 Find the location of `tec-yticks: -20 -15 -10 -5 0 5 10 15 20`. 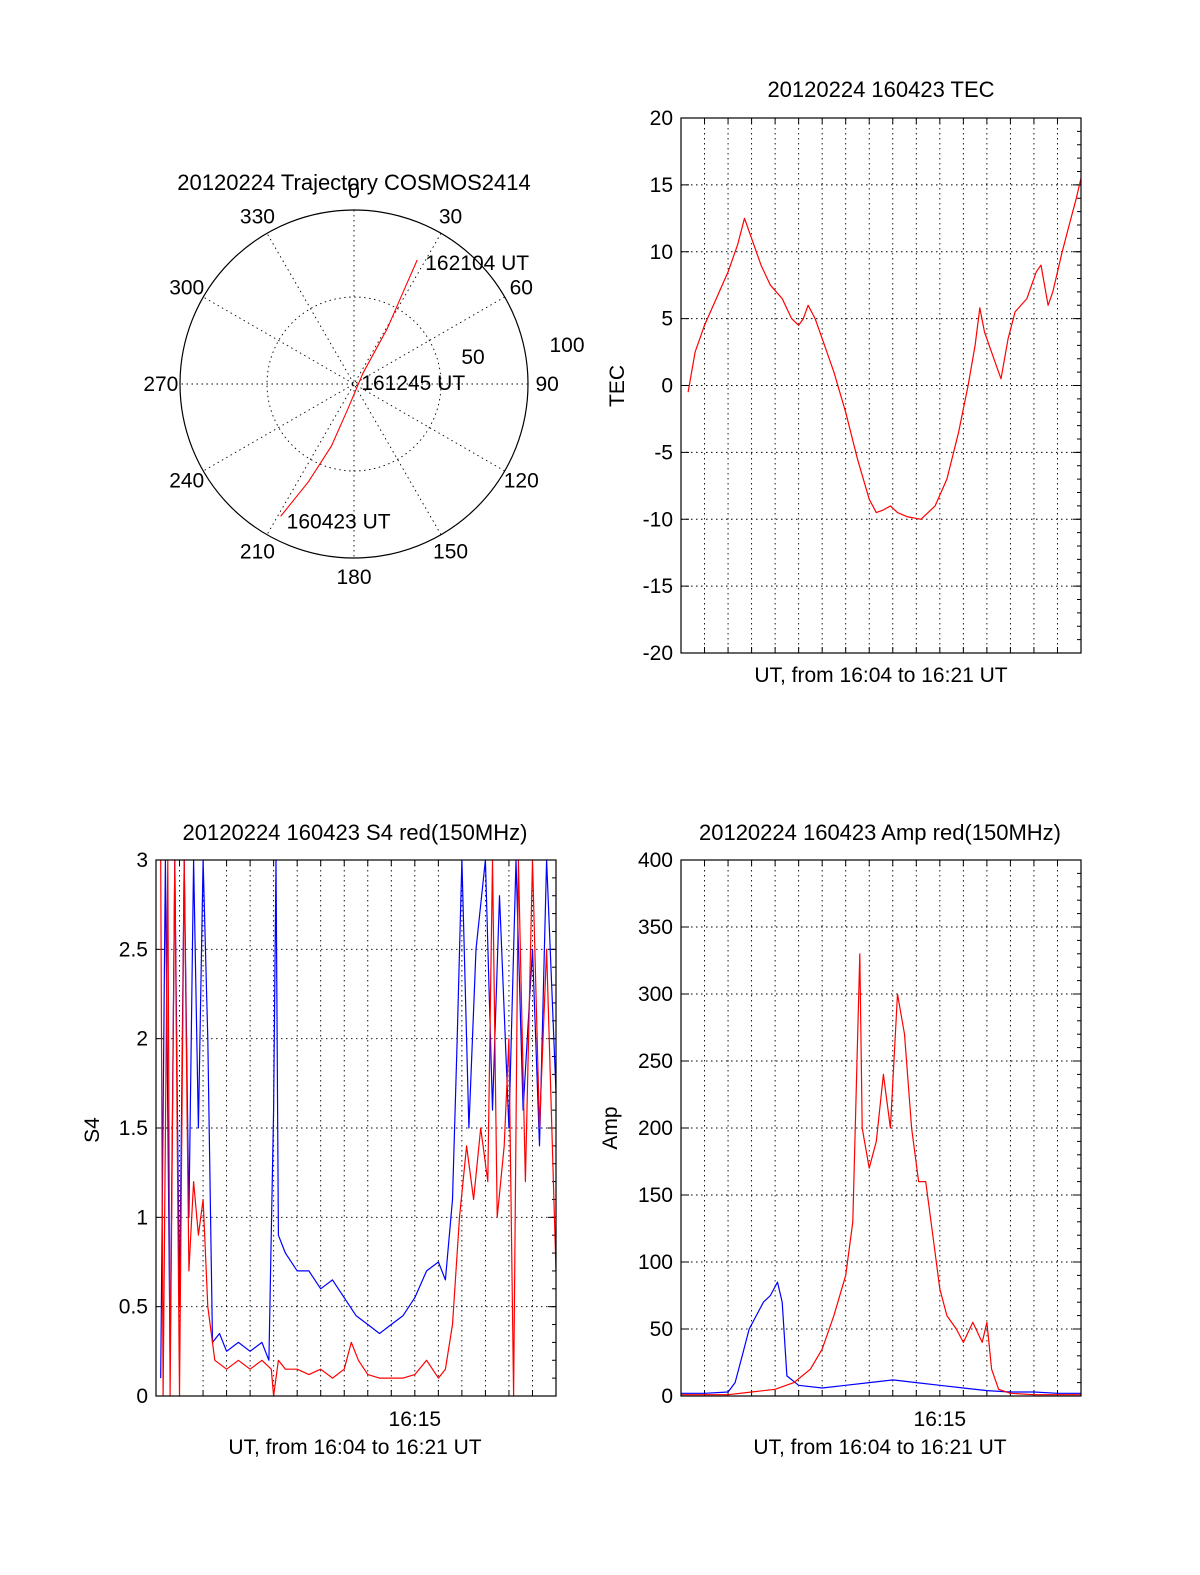

tec-yticks: -20 -15 -10 -5 0 5 10 15 20 is located at coordinates (862, 386).